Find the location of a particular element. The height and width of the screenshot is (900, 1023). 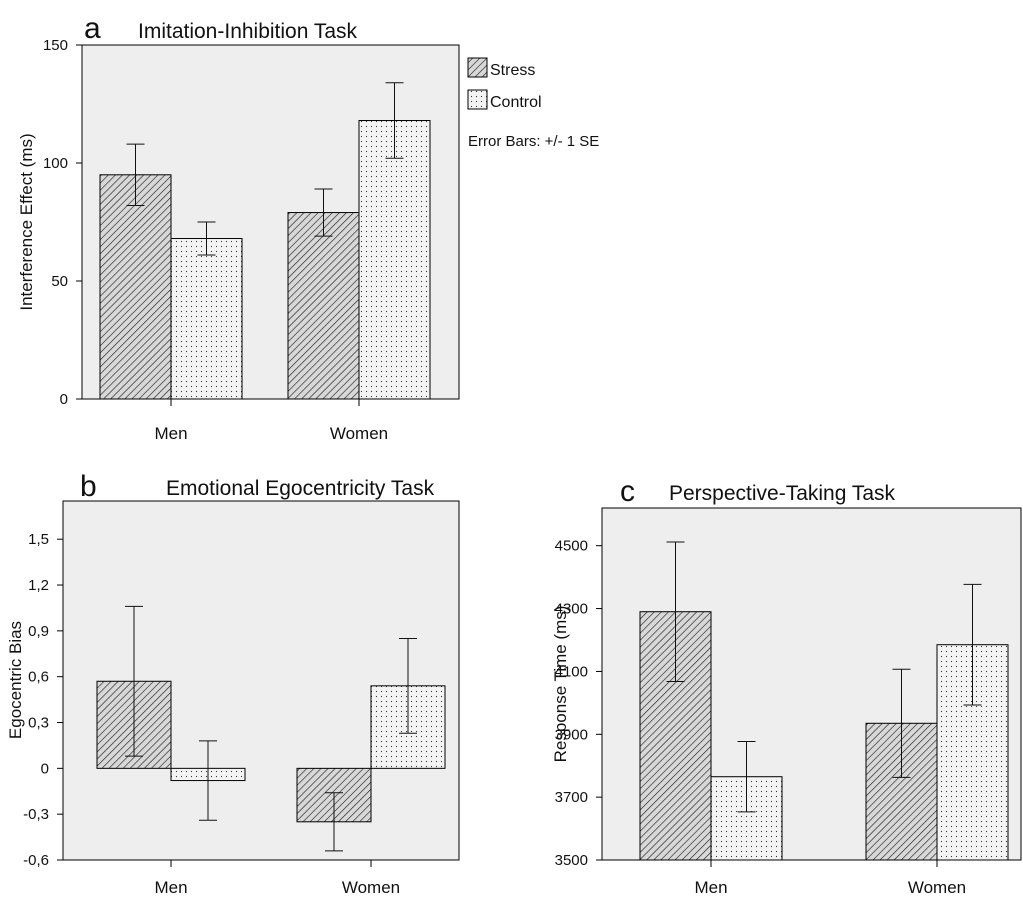

y-tick-label-b-3: 0,3 is located at coordinates (38, 723).